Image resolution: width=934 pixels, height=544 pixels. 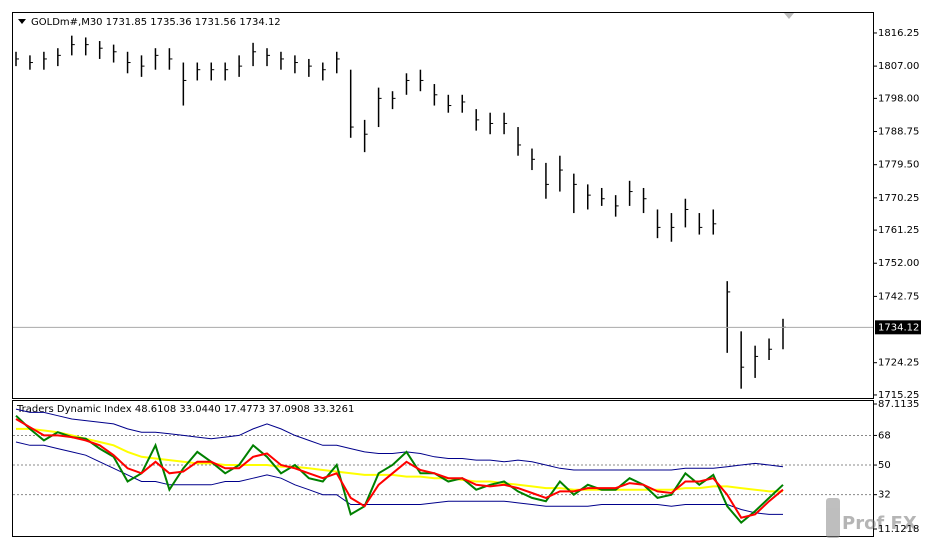 I want to click on y-tick-label: 1752.00, so click(x=898, y=263).